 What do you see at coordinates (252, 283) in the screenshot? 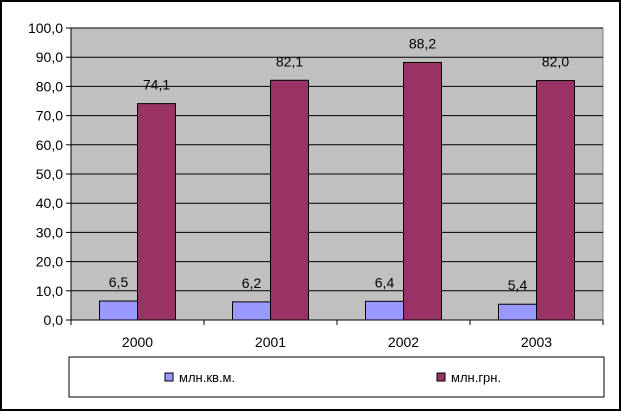
I see `data-label: 6,2` at bounding box center [252, 283].